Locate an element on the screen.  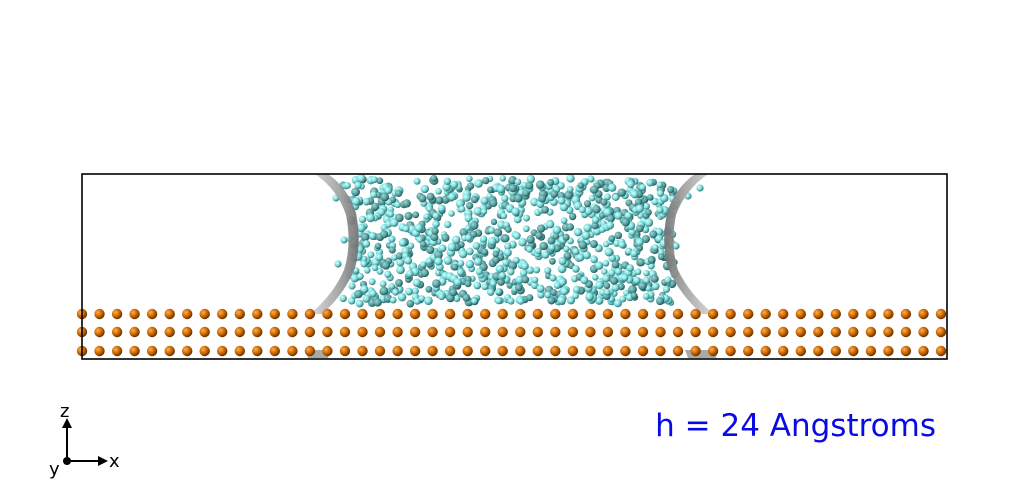
separation-label: h = 24 Angstroms is located at coordinates (795, 426).